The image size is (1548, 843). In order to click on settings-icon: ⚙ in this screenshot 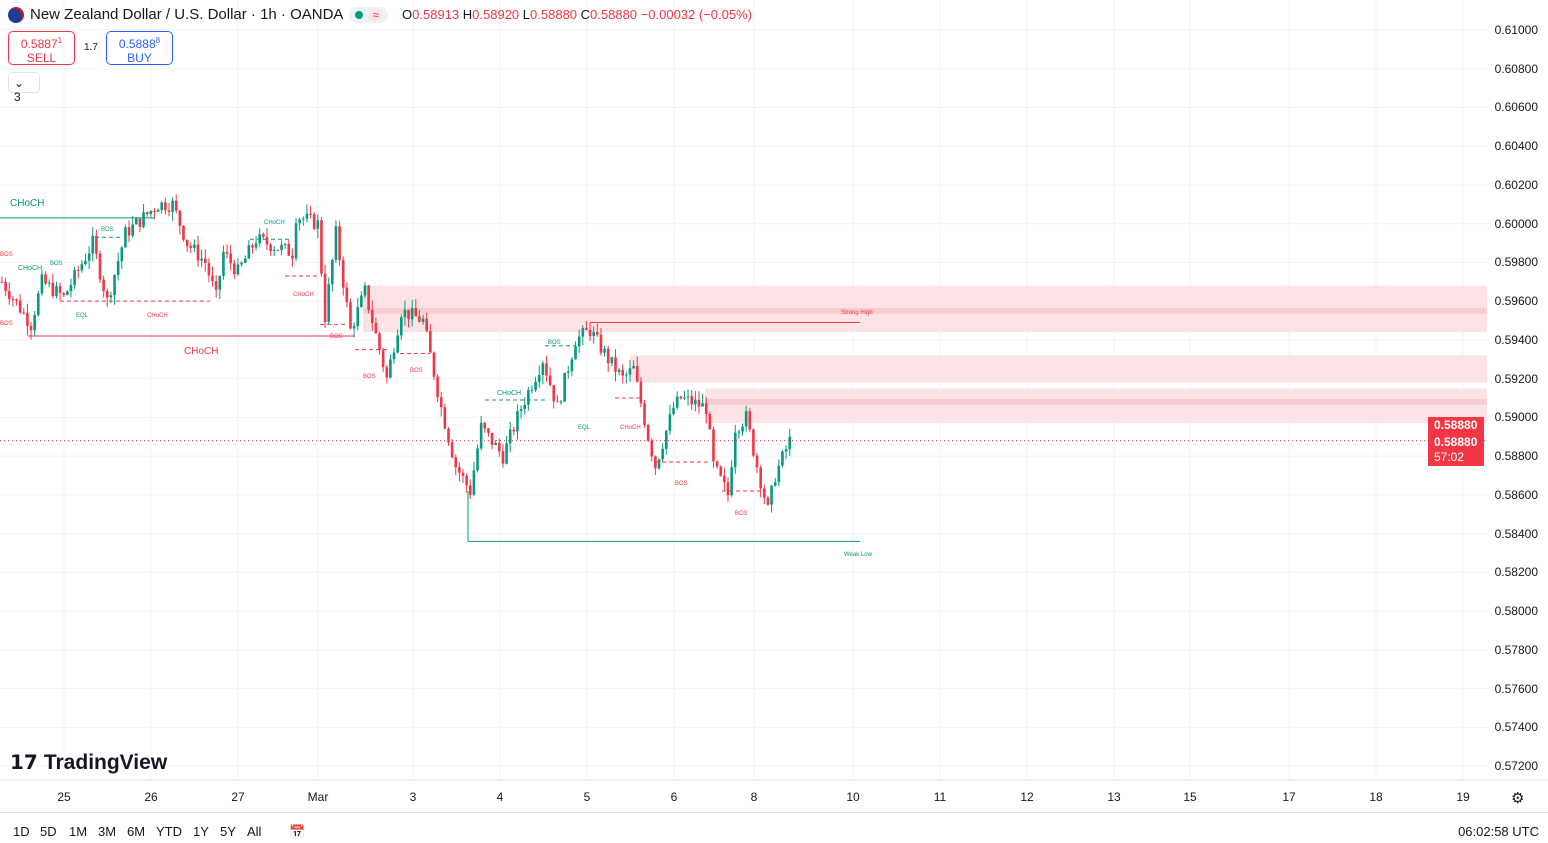, I will do `click(1518, 798)`.